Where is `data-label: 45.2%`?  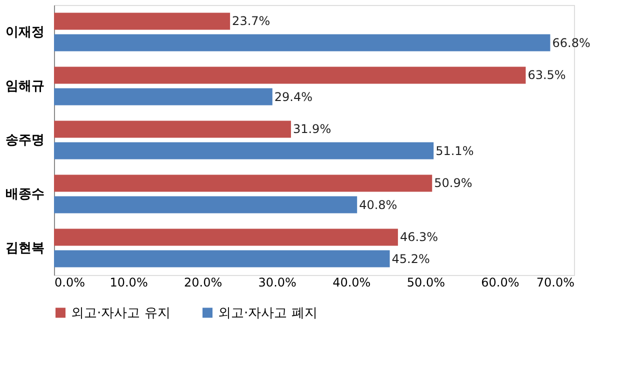
data-label: 45.2% is located at coordinates (411, 259).